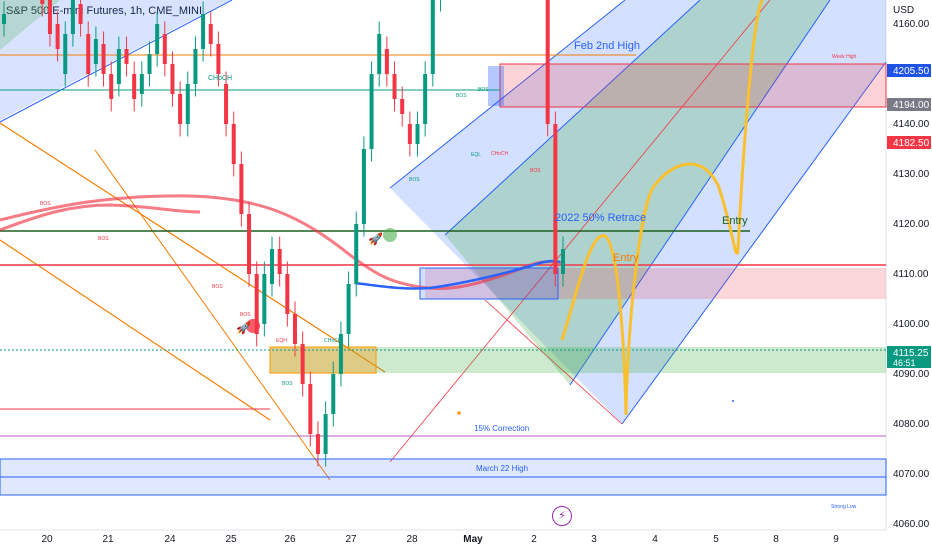  I want to click on orange-eqh-zone, so click(323, 360).